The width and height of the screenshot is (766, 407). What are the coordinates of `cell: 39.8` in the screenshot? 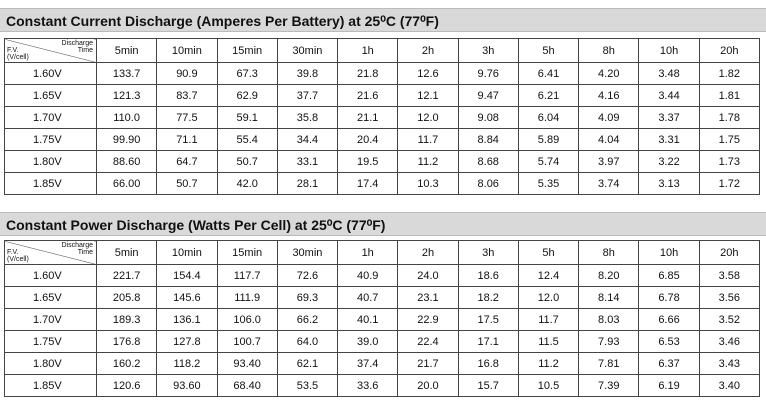 It's located at (307, 73).